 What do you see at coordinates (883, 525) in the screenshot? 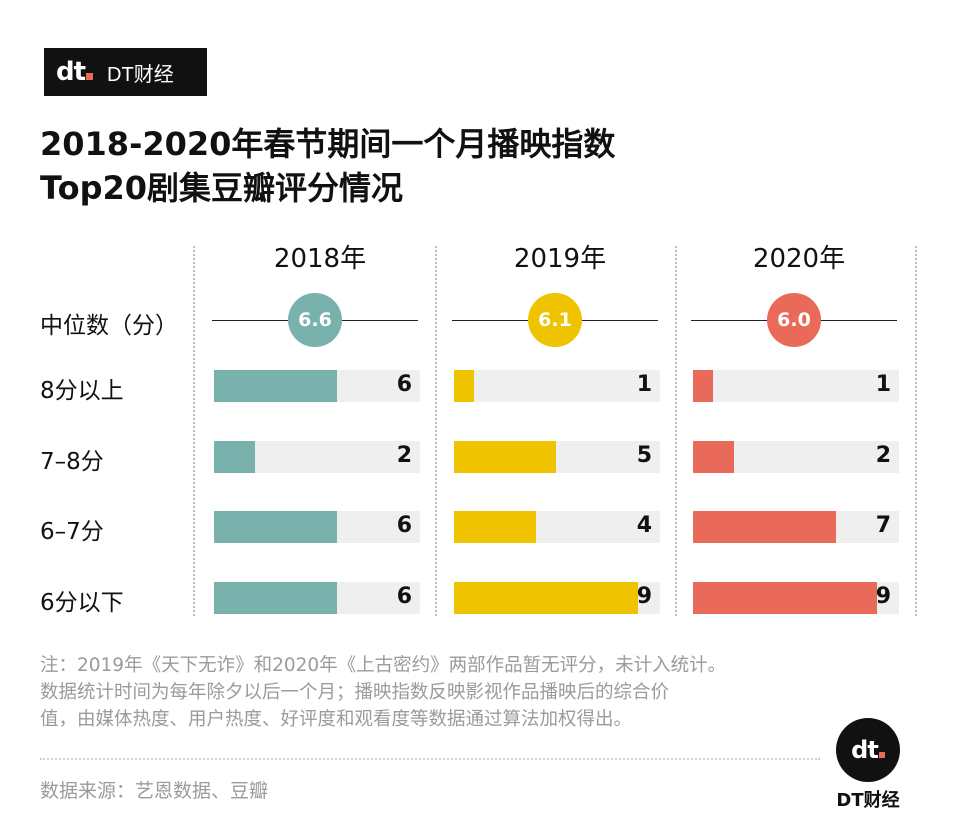
I see `bar-value-label: 7` at bounding box center [883, 525].